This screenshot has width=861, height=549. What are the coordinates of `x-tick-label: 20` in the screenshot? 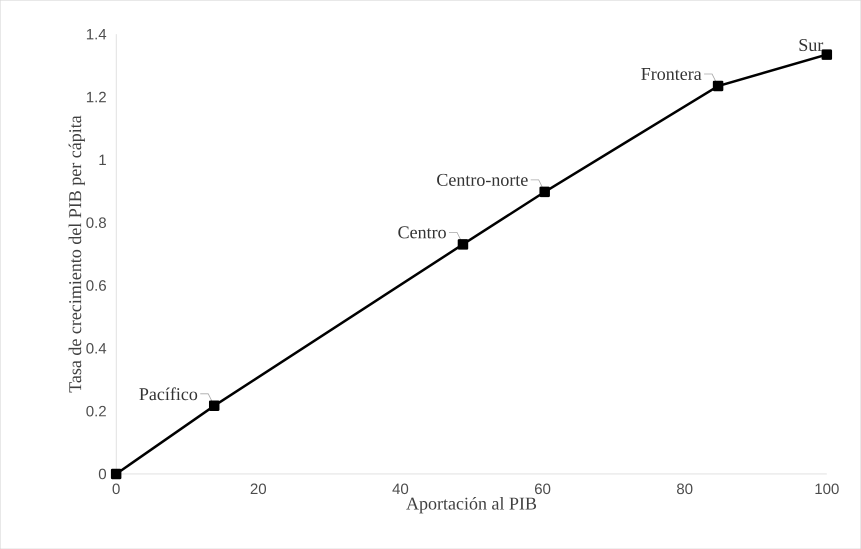 It's located at (258, 488).